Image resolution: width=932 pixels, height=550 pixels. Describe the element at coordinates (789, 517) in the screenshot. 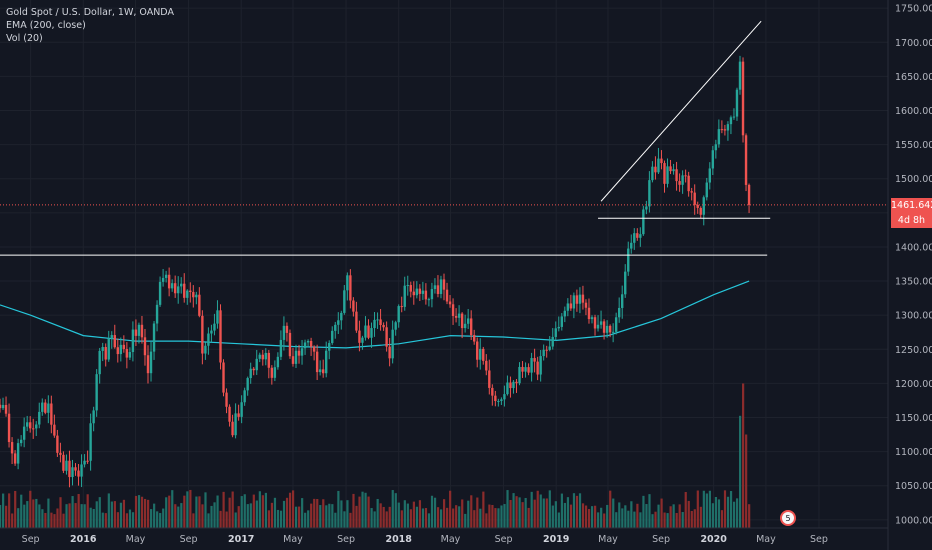

I see `event-badge: 5` at that location.